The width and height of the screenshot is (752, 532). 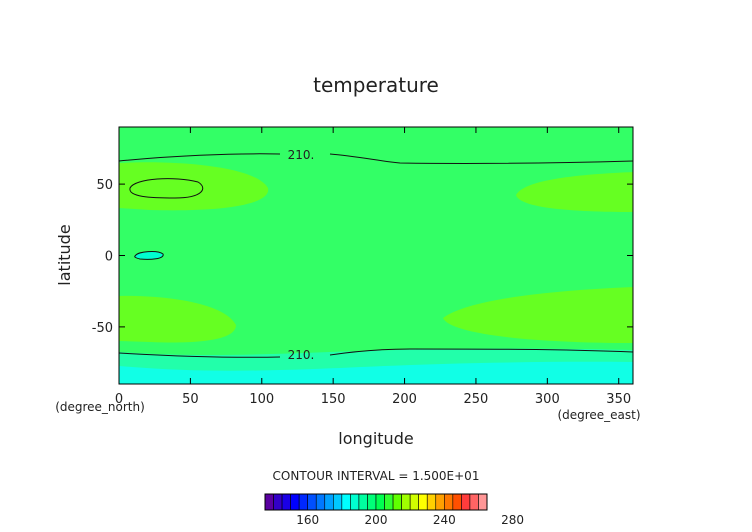 What do you see at coordinates (301, 355) in the screenshot?
I see `contour-label-south: 210.` at bounding box center [301, 355].